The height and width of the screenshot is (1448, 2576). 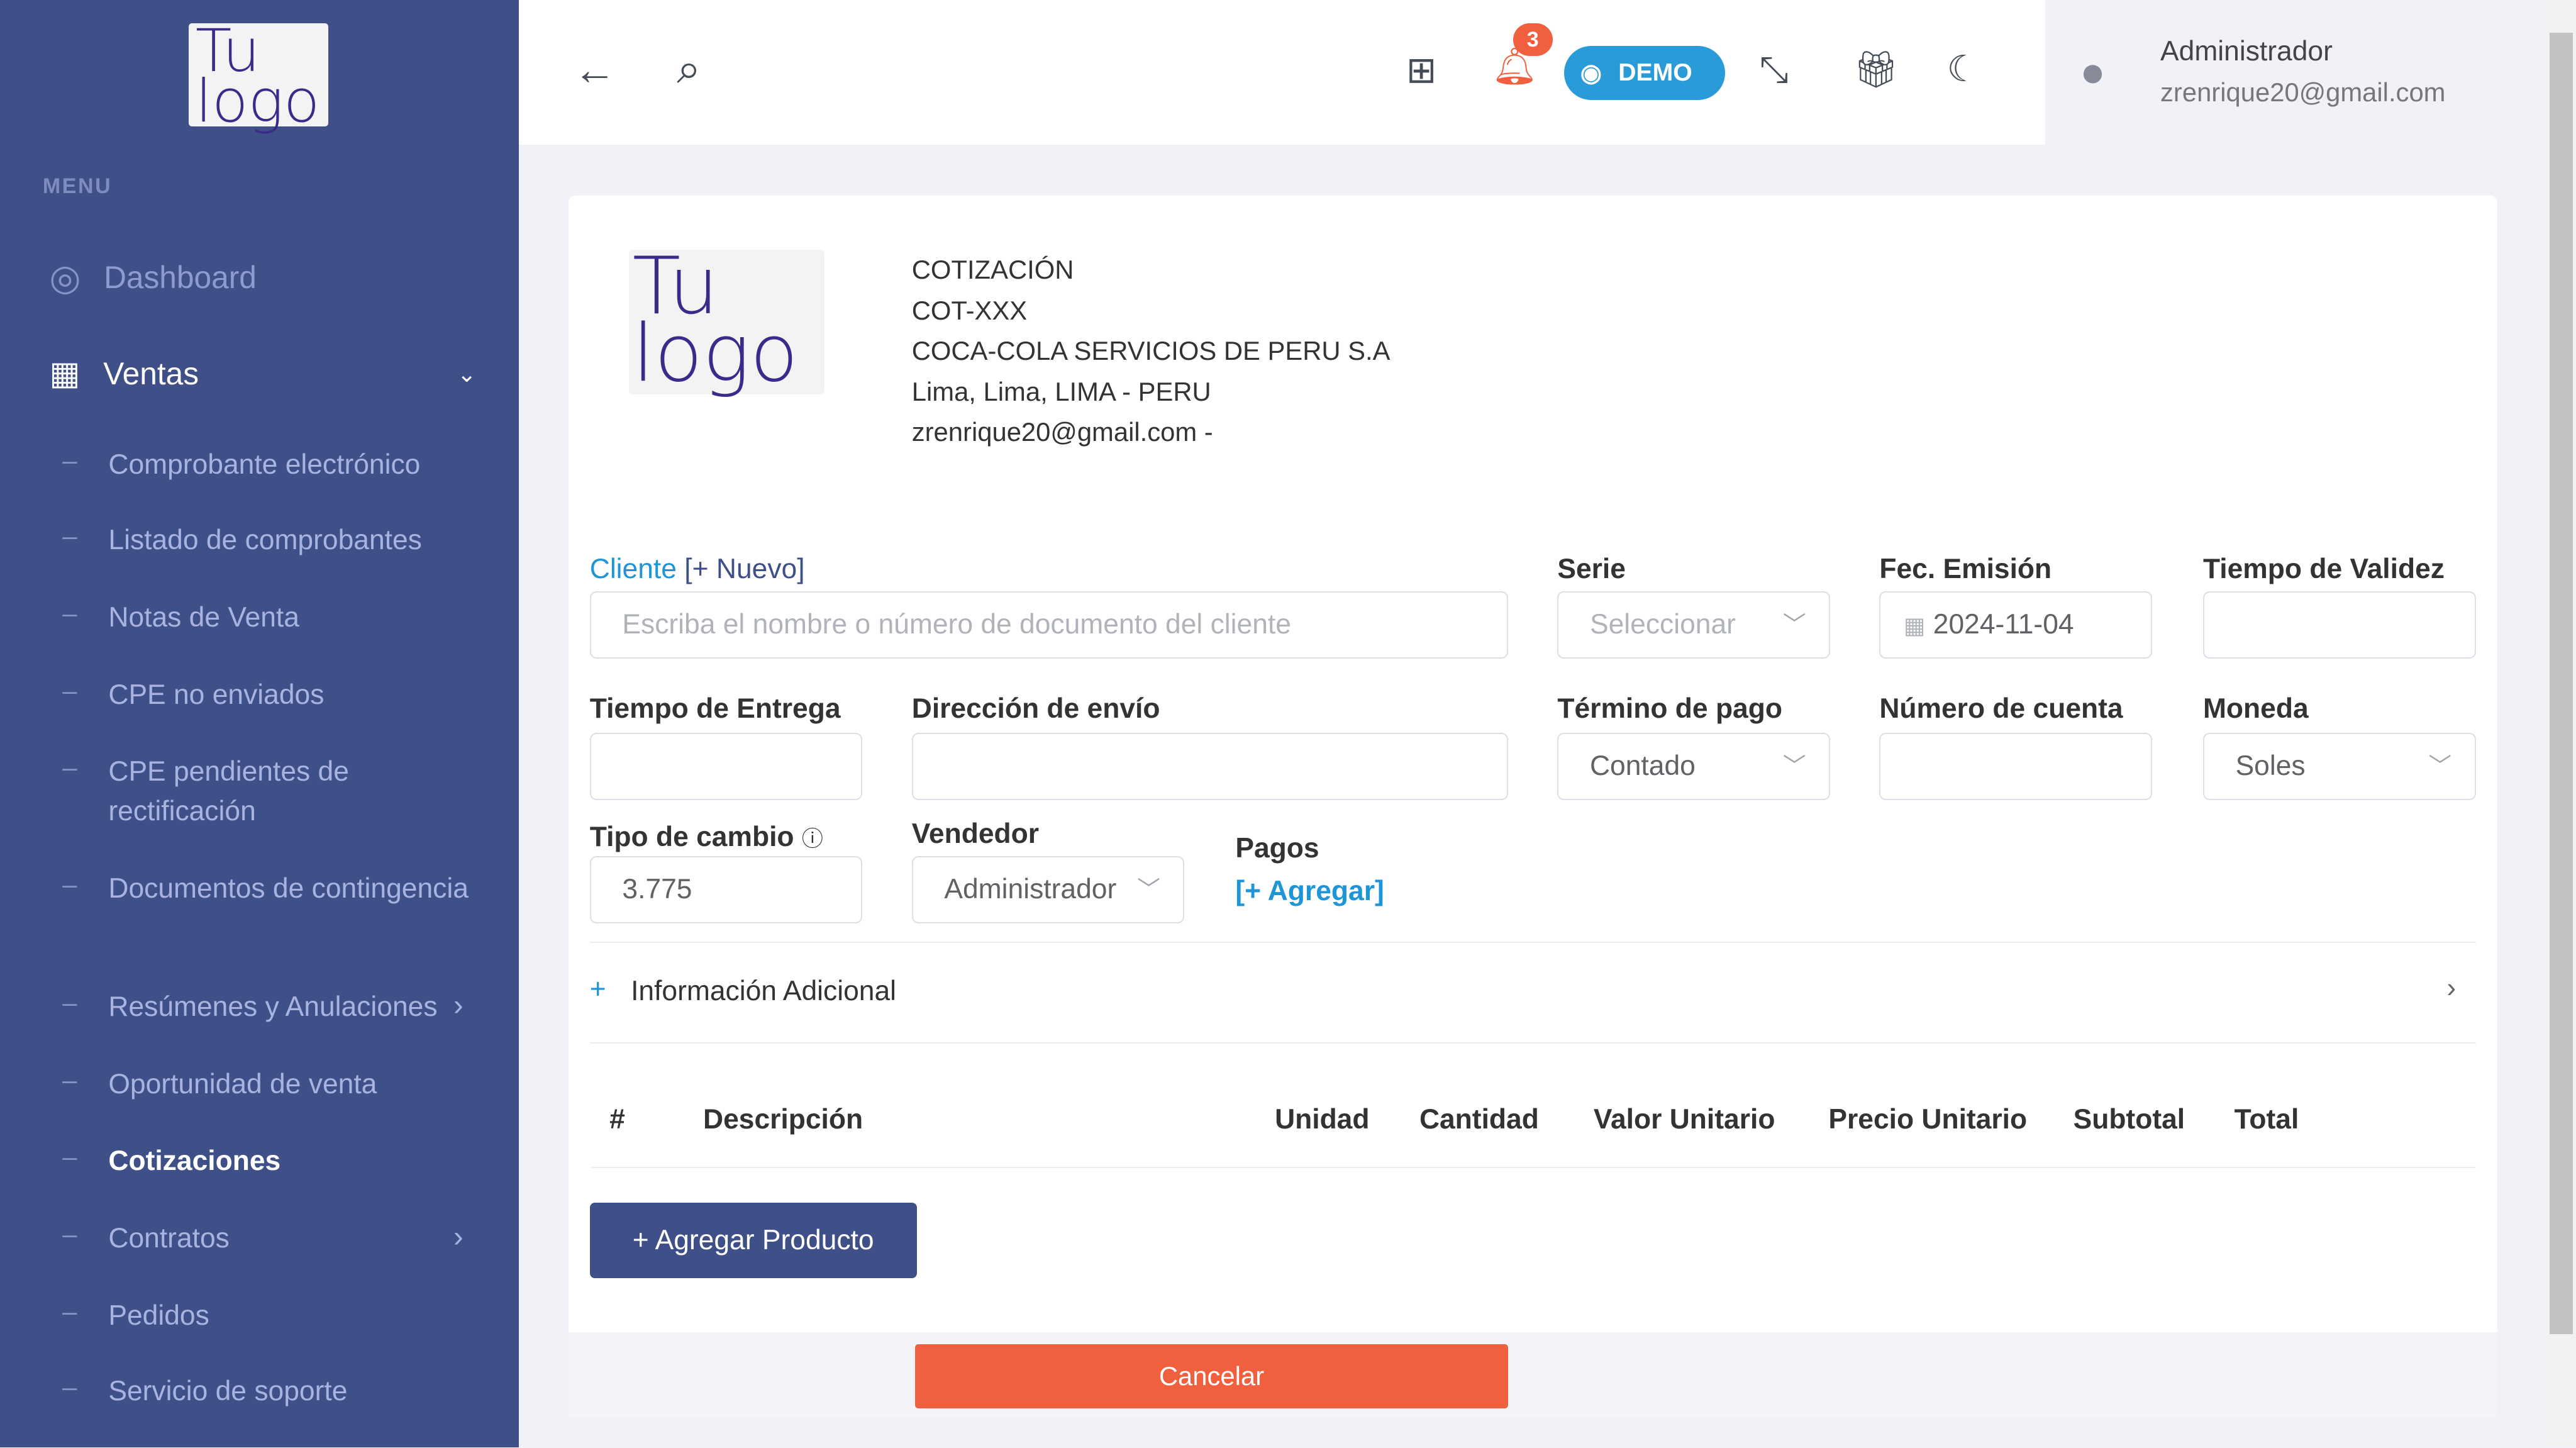 What do you see at coordinates (2246, 51) in the screenshot?
I see `user-name: Administrador` at bounding box center [2246, 51].